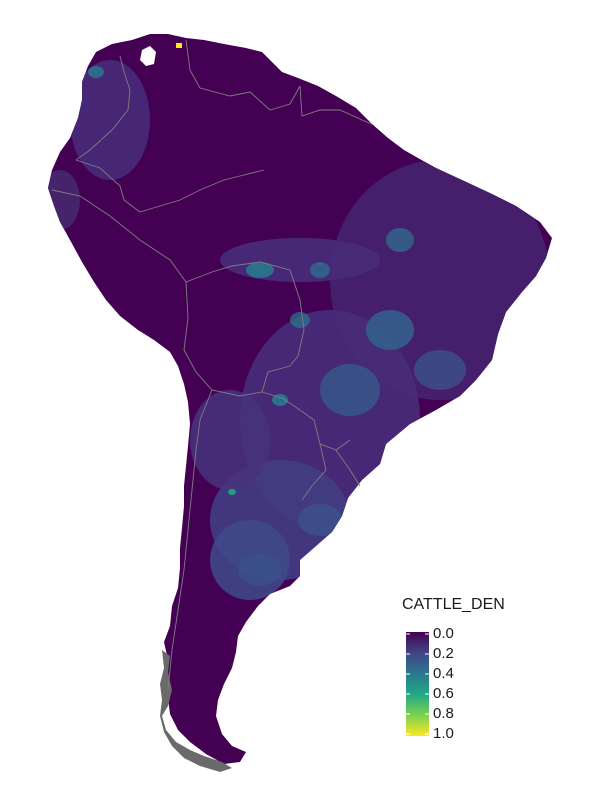 The width and height of the screenshot is (600, 800). I want to click on legend-tick-label: 0.6, so click(443, 693).